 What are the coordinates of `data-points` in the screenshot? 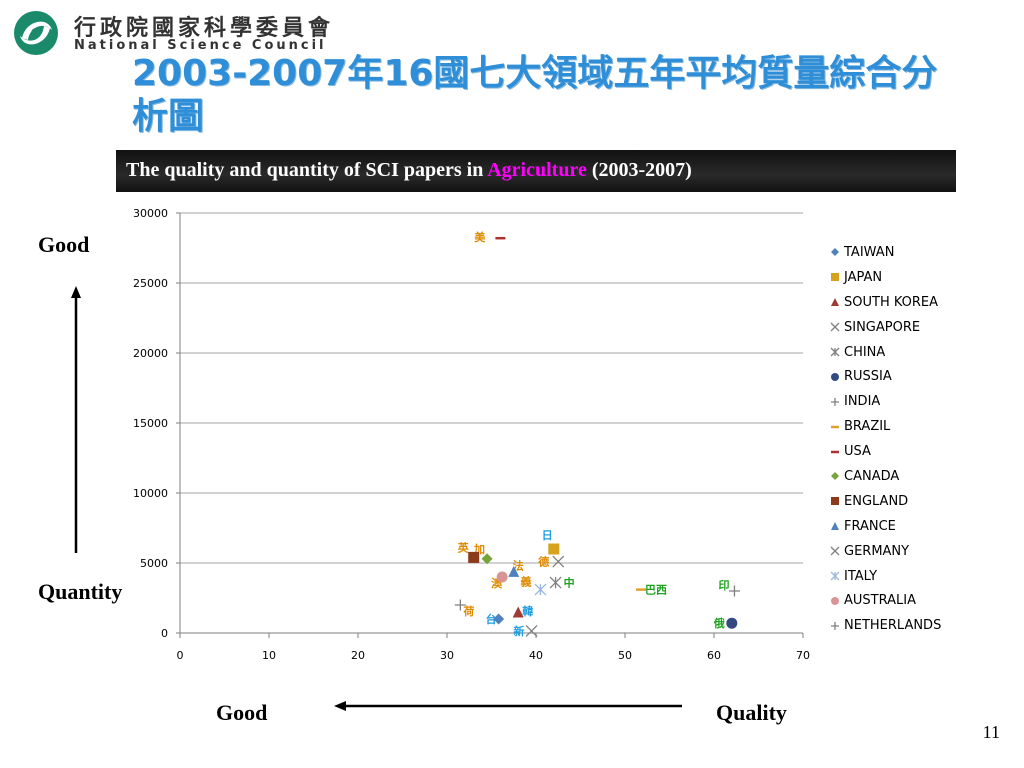 It's located at (597, 436).